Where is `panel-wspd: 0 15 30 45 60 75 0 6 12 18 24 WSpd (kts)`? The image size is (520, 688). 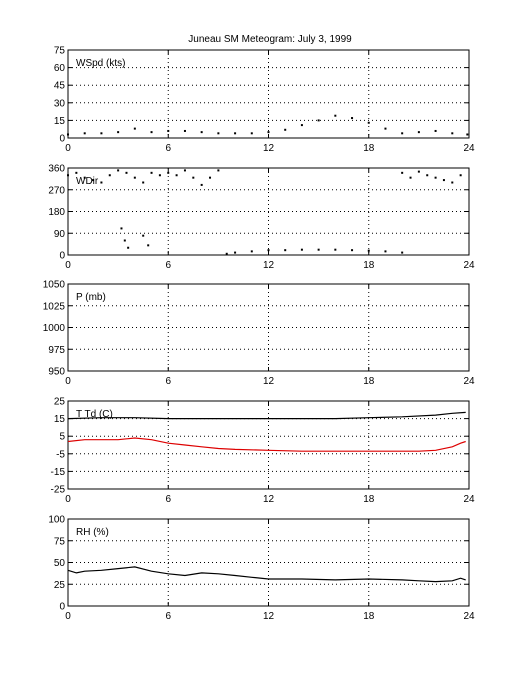
panel-wspd: 0 15 30 45 60 75 0 6 12 18 24 WSpd (kts) is located at coordinates (264, 100).